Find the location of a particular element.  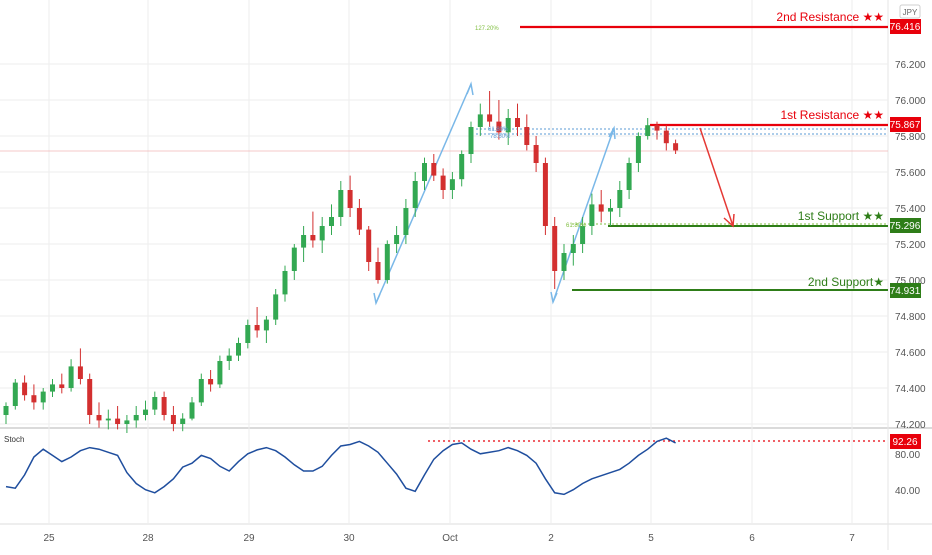

price-tick-label: 75.600 is located at coordinates (910, 173).